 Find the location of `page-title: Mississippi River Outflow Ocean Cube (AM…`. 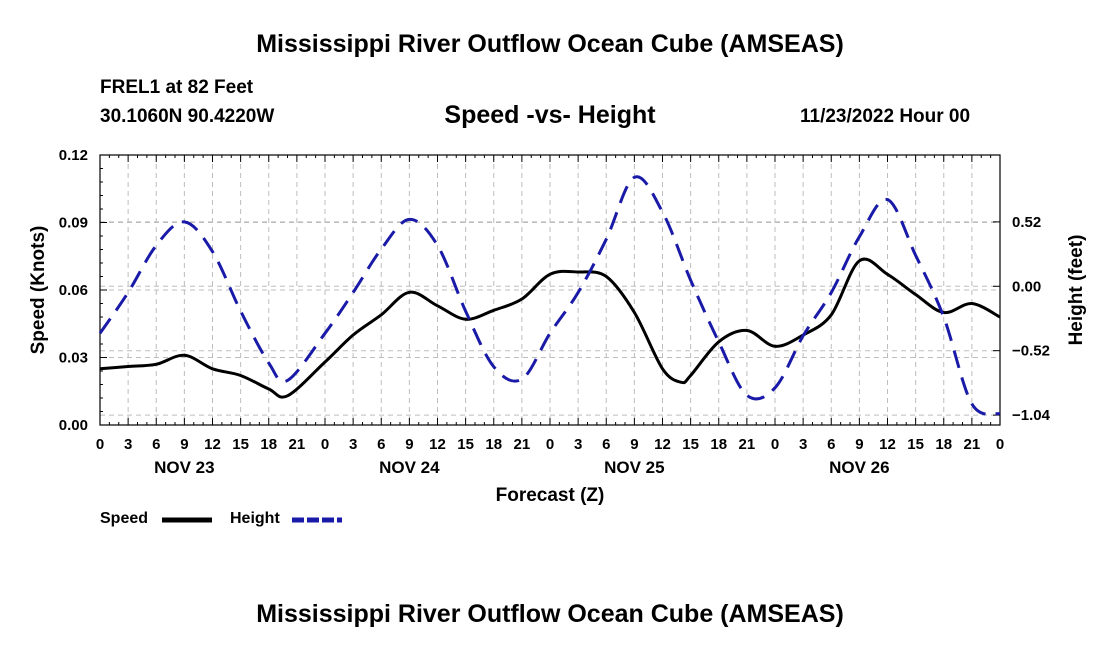

page-title: Mississippi River Outflow Ocean Cube (AM… is located at coordinates (550, 44).